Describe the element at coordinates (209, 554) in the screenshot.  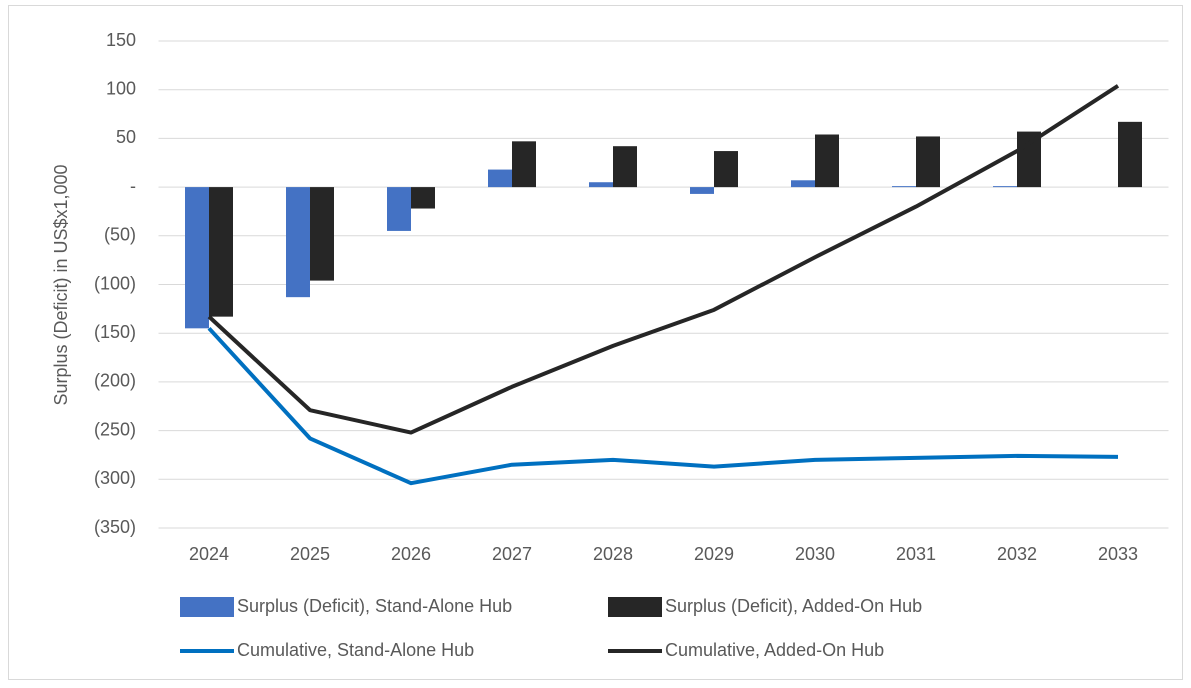
I see `x-tick-label: 2024` at that location.